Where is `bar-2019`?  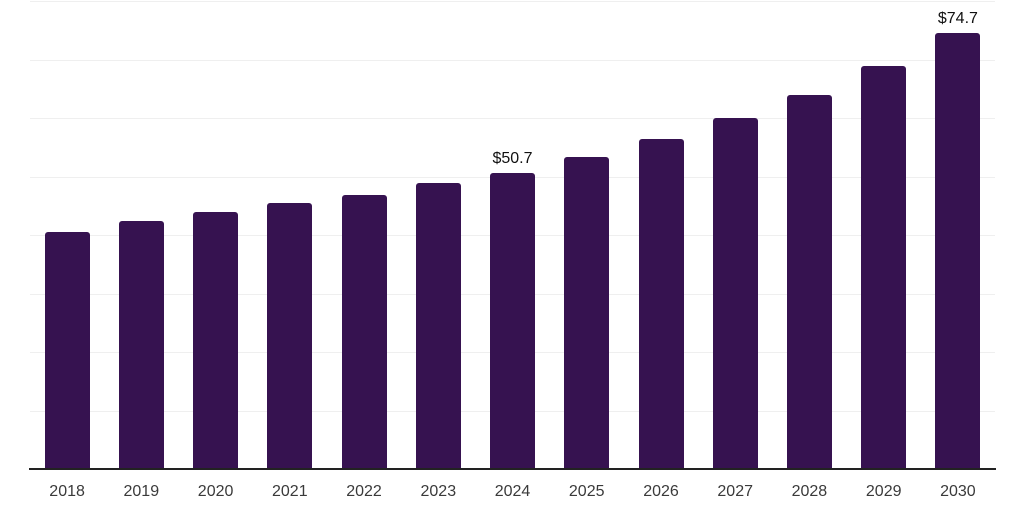
bar-2019 is located at coordinates (141, 345).